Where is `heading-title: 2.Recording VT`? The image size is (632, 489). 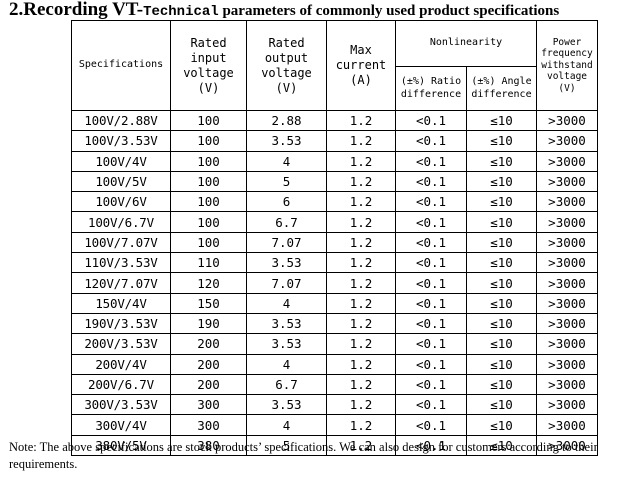 heading-title: 2.Recording VT is located at coordinates (73, 10).